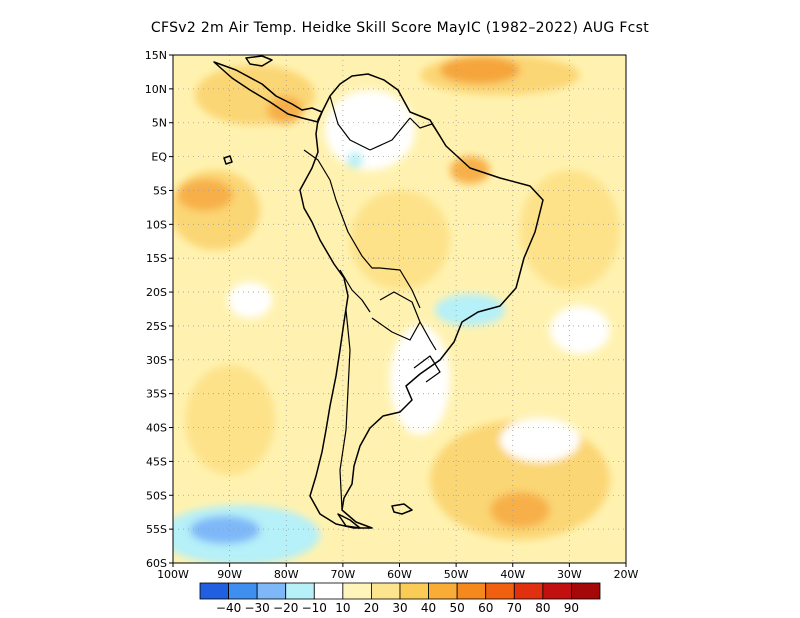 This screenshot has width=800, height=618. What do you see at coordinates (542, 608) in the screenshot?
I see `colorbar-label: 80` at bounding box center [542, 608].